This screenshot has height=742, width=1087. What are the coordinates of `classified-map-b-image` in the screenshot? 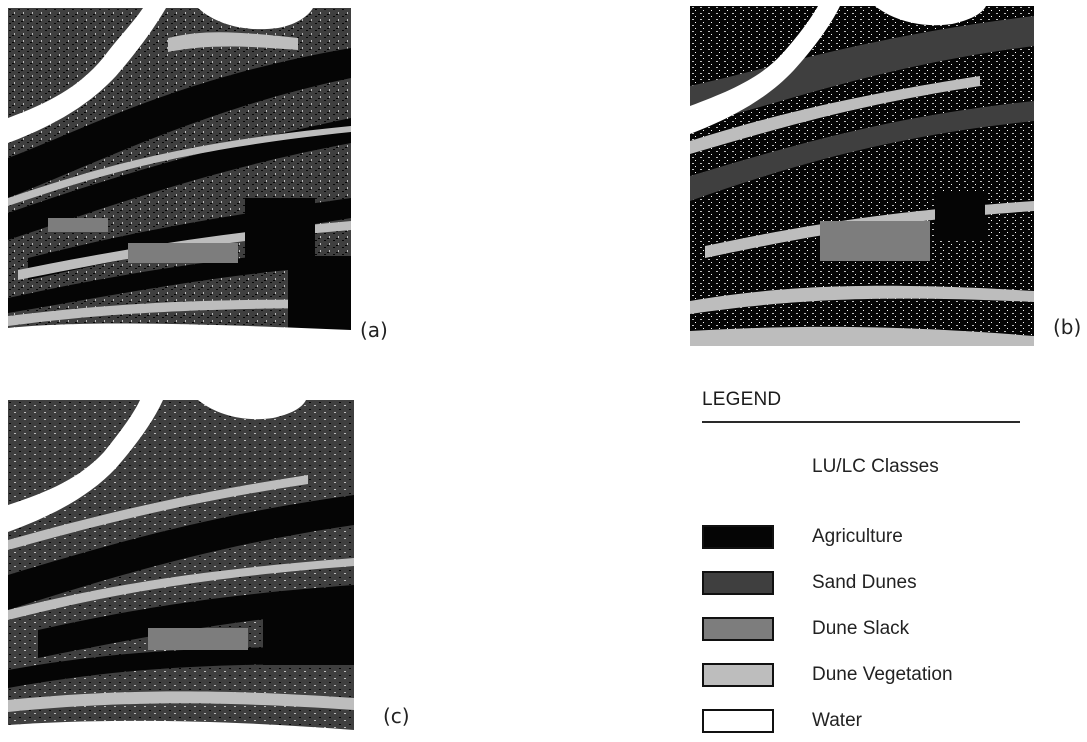 It's located at (862, 176).